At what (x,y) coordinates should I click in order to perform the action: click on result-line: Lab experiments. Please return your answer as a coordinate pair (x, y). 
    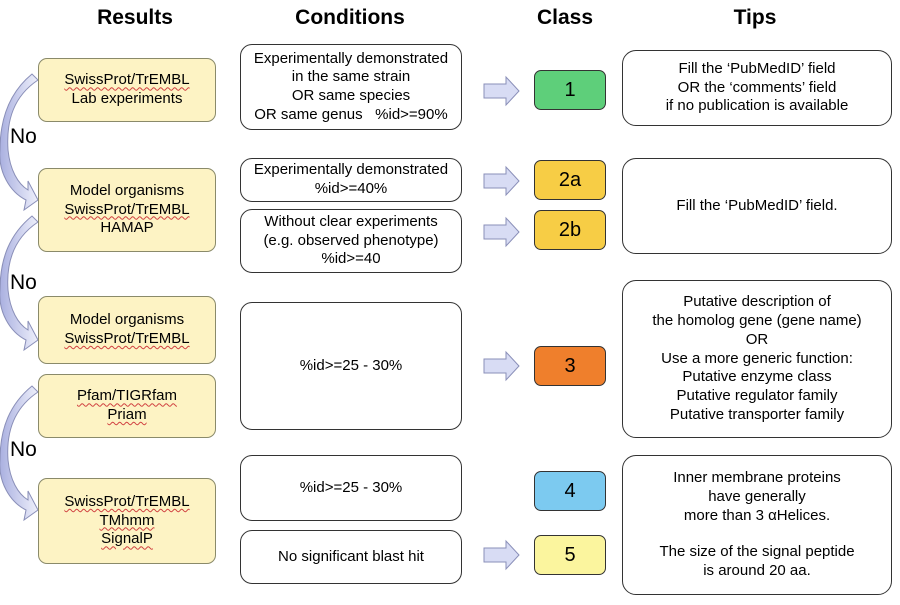
    Looking at the image, I should click on (127, 98).